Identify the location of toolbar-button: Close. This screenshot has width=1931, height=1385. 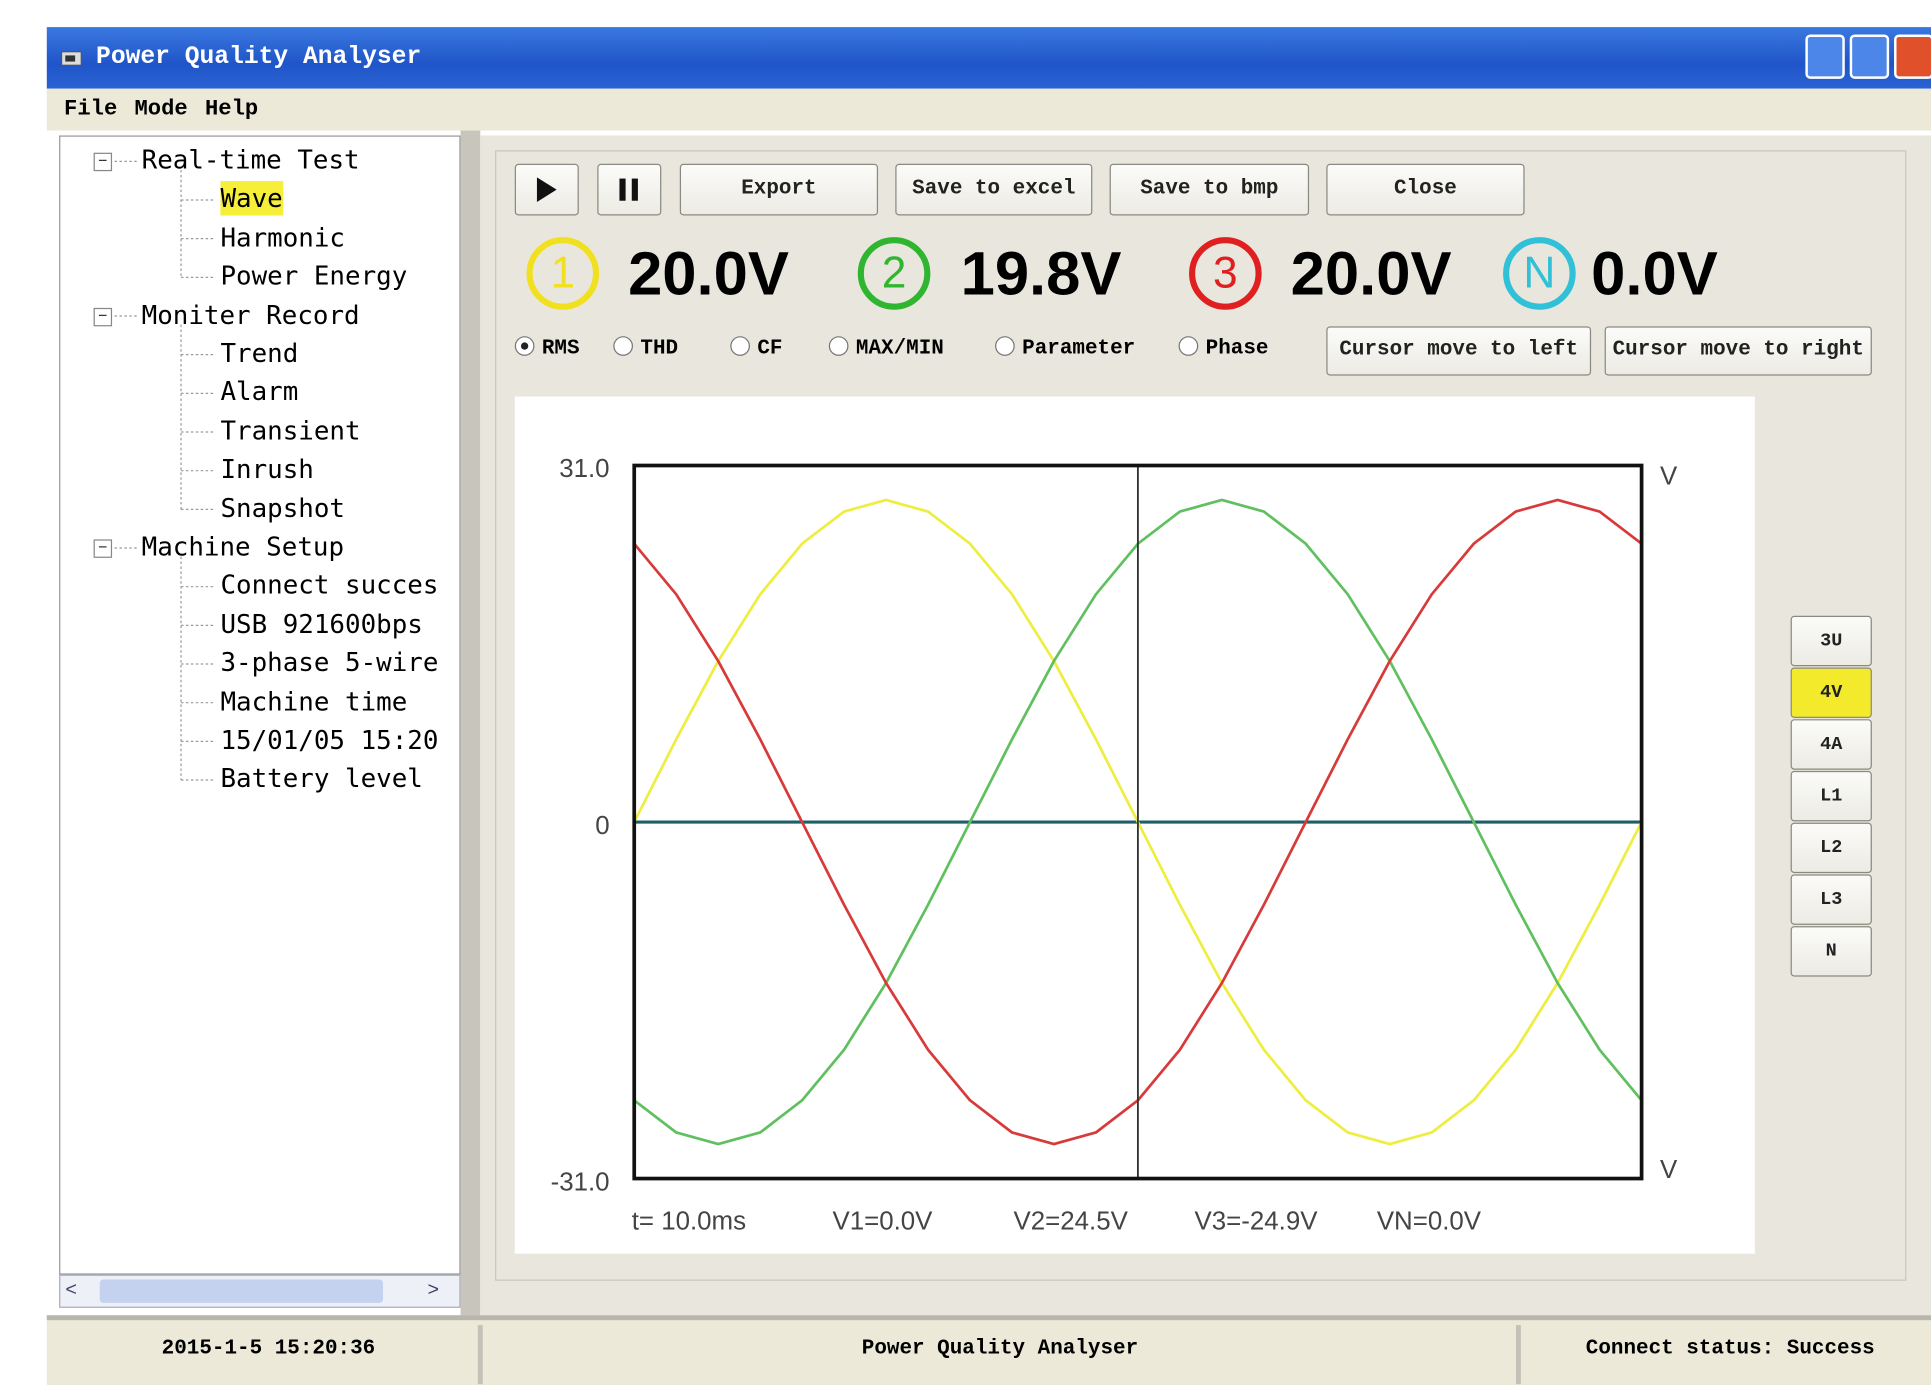
(1425, 189).